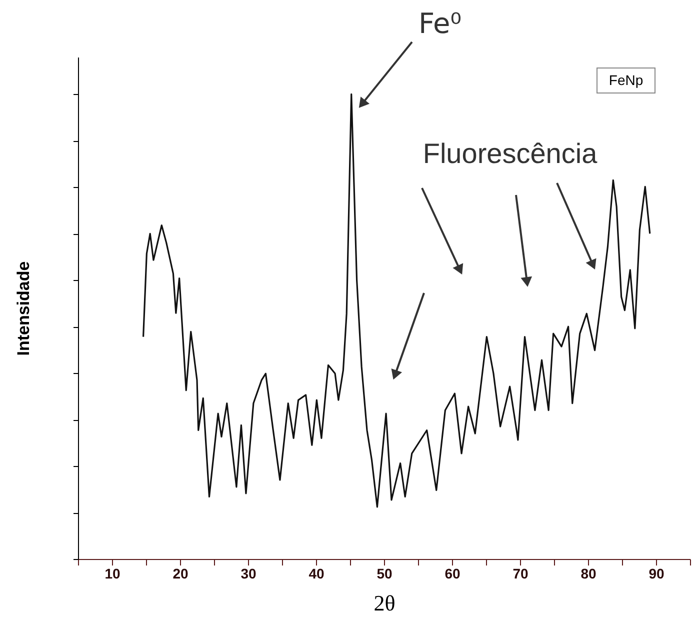 The image size is (695, 635). What do you see at coordinates (248, 574) in the screenshot?
I see `x-tick-label: 30` at bounding box center [248, 574].